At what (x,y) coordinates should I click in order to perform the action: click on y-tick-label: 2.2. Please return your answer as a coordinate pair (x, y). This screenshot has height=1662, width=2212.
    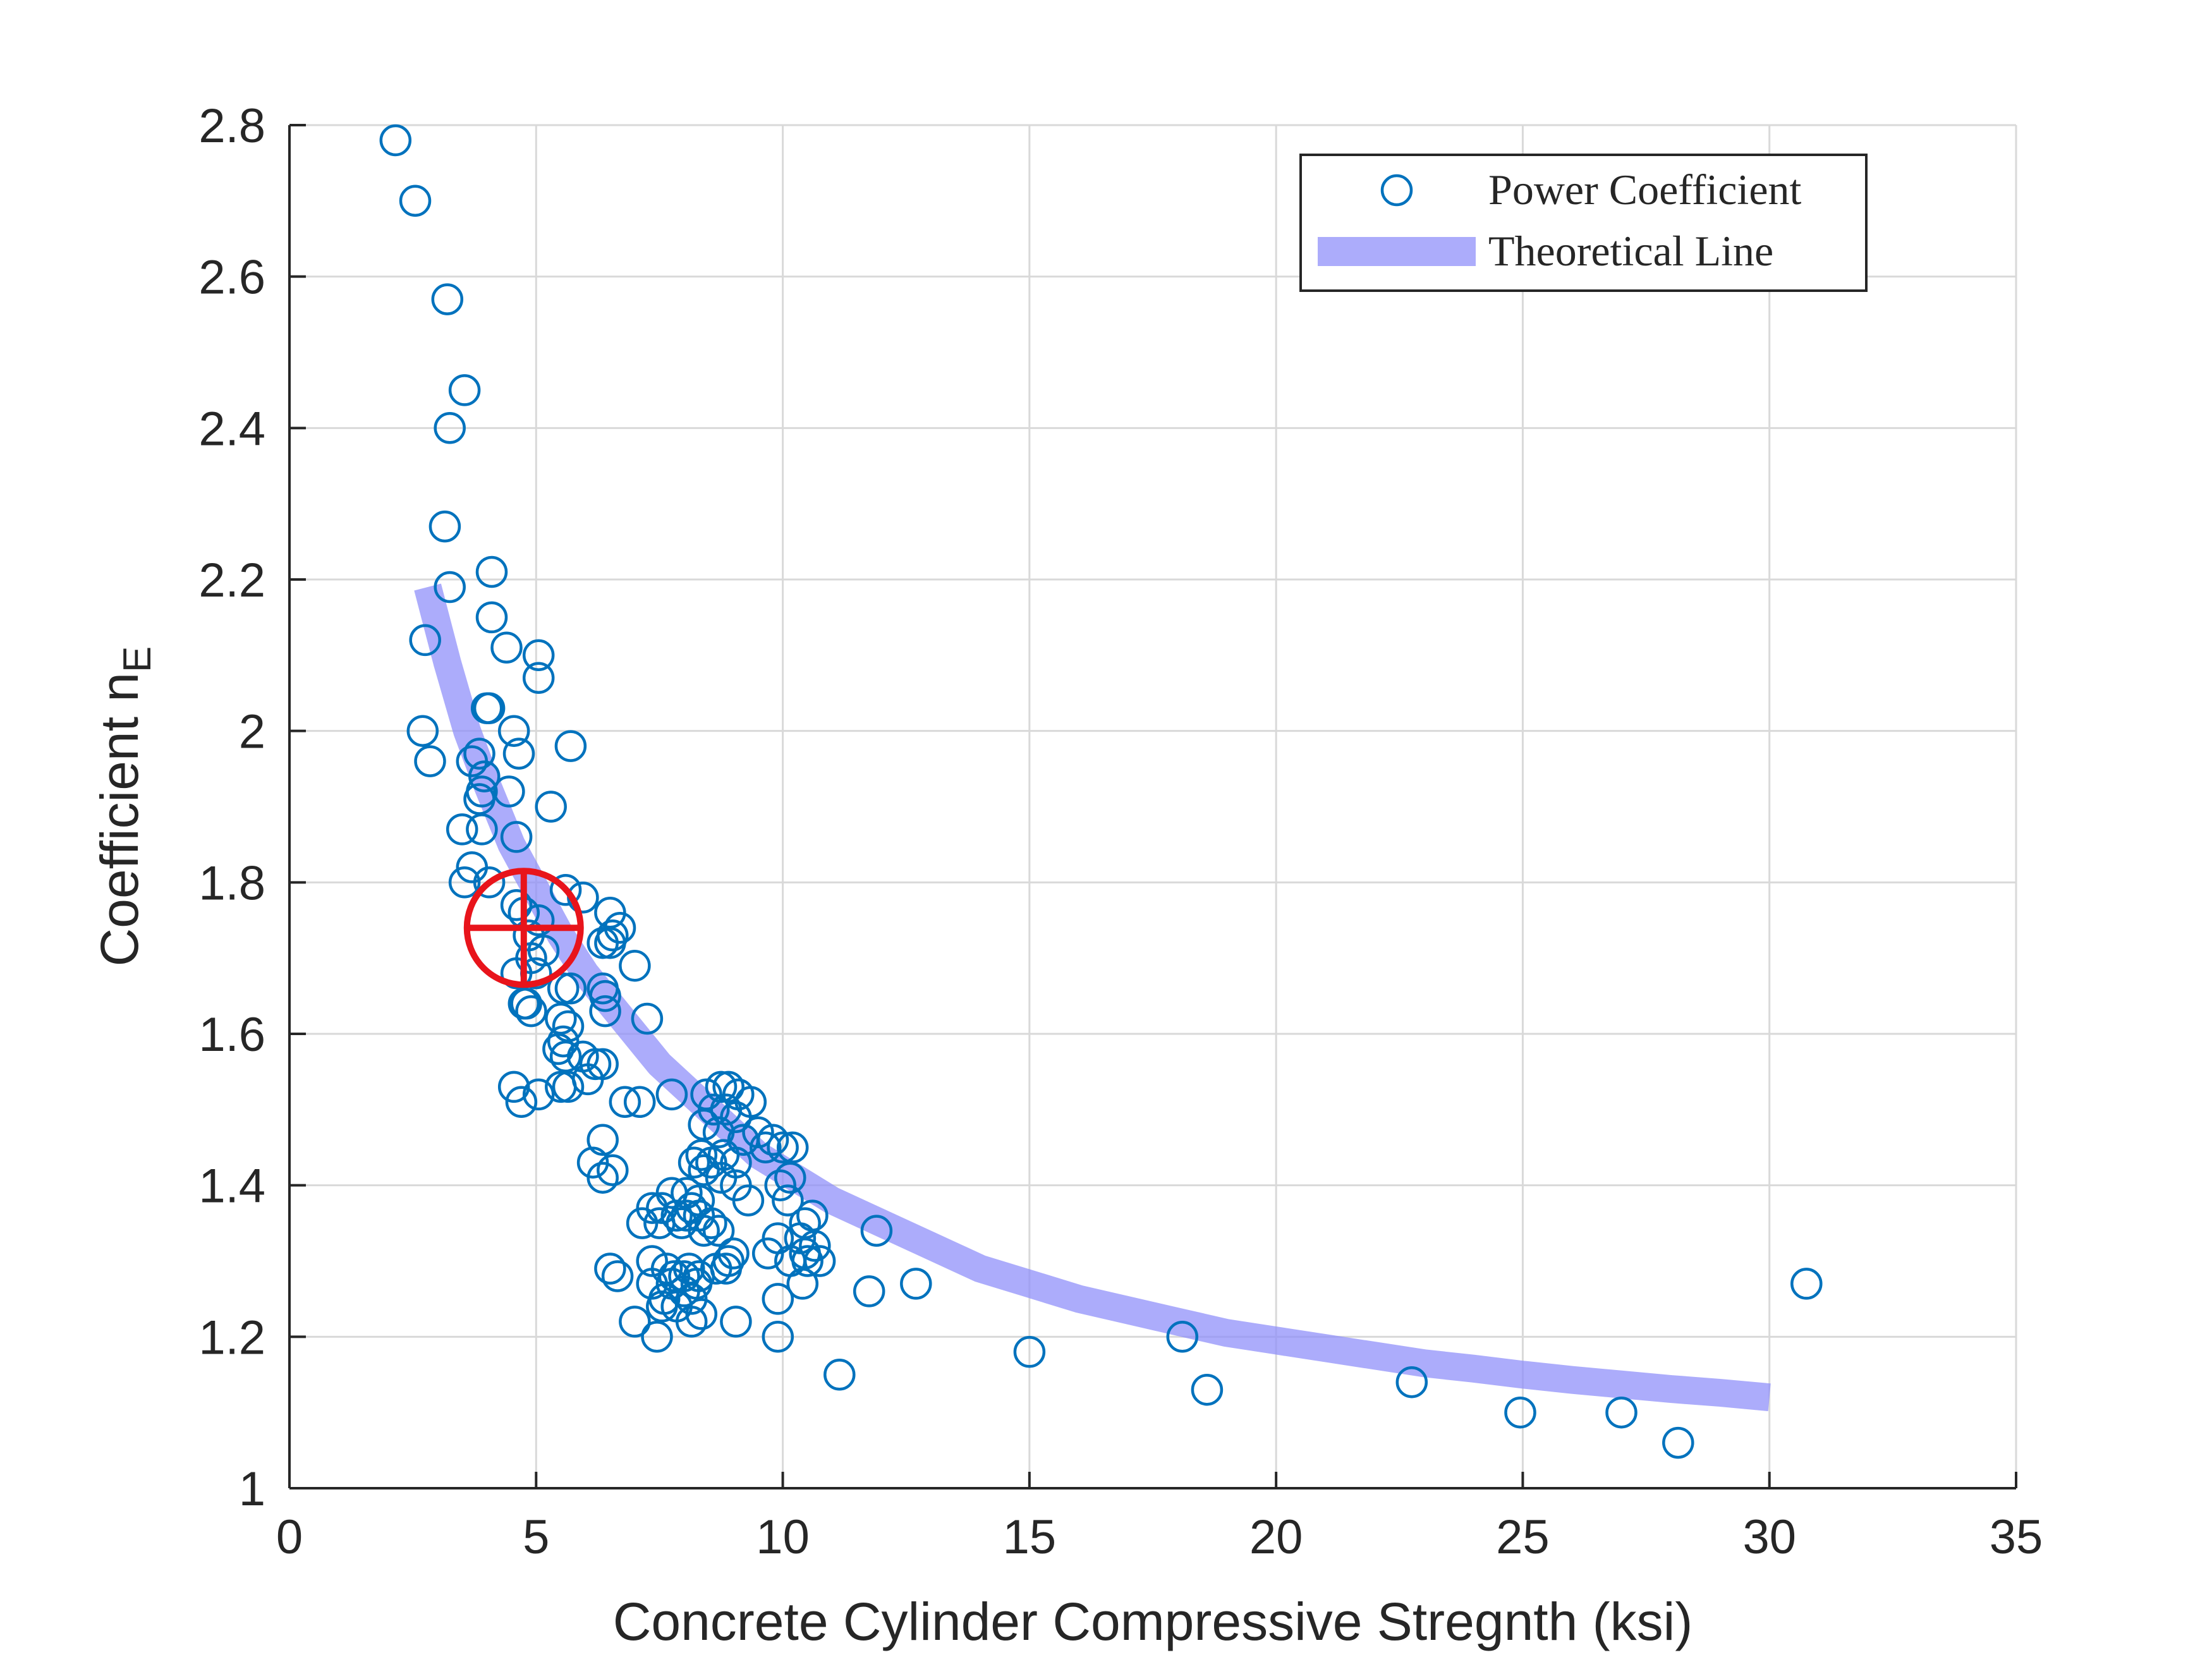
    Looking at the image, I should click on (231, 580).